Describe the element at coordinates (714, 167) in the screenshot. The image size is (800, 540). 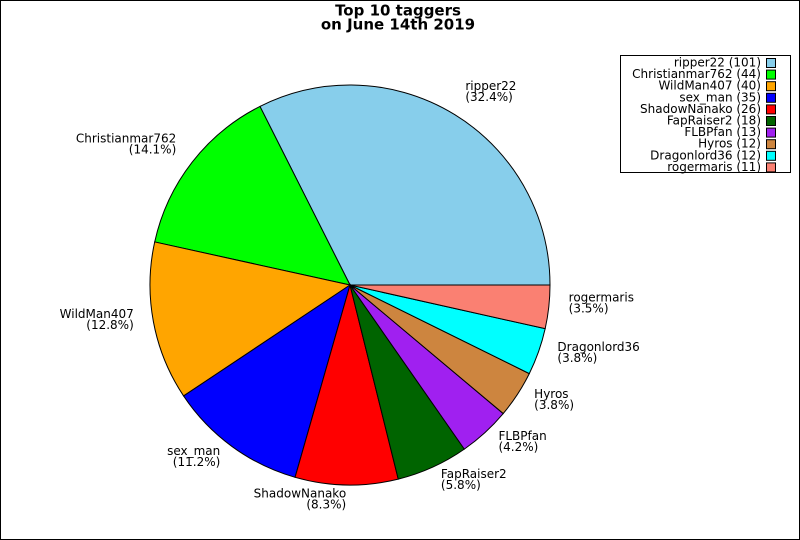
I see `legend-label: rogermaris (11)` at that location.